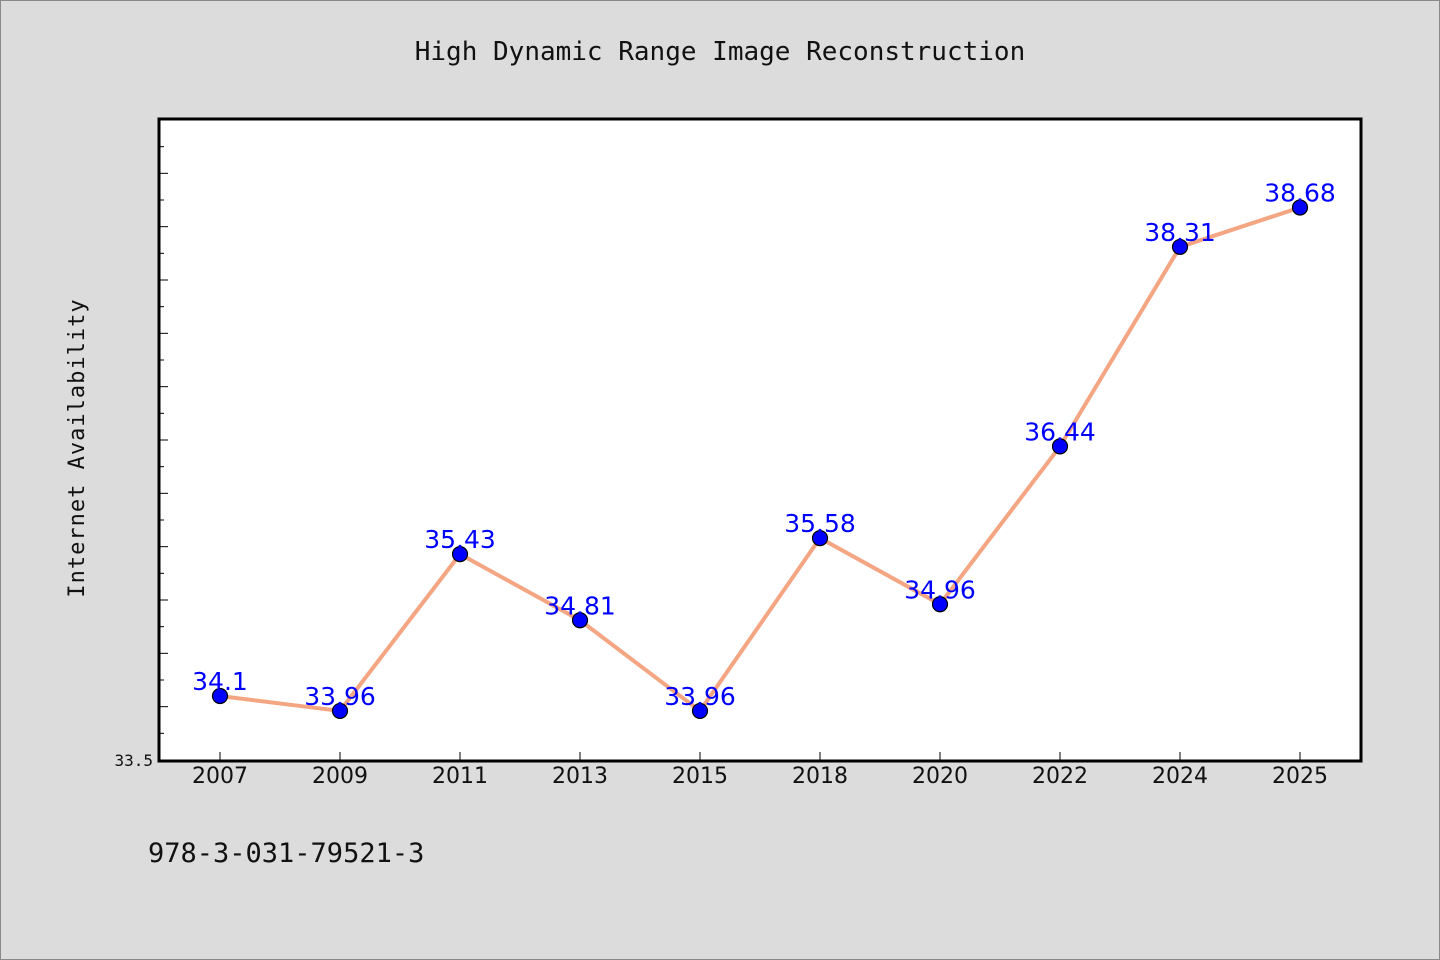 This screenshot has width=1440, height=960. What do you see at coordinates (720, 52) in the screenshot?
I see `chart-title: High Dynamic Range Image Reconstruction` at bounding box center [720, 52].